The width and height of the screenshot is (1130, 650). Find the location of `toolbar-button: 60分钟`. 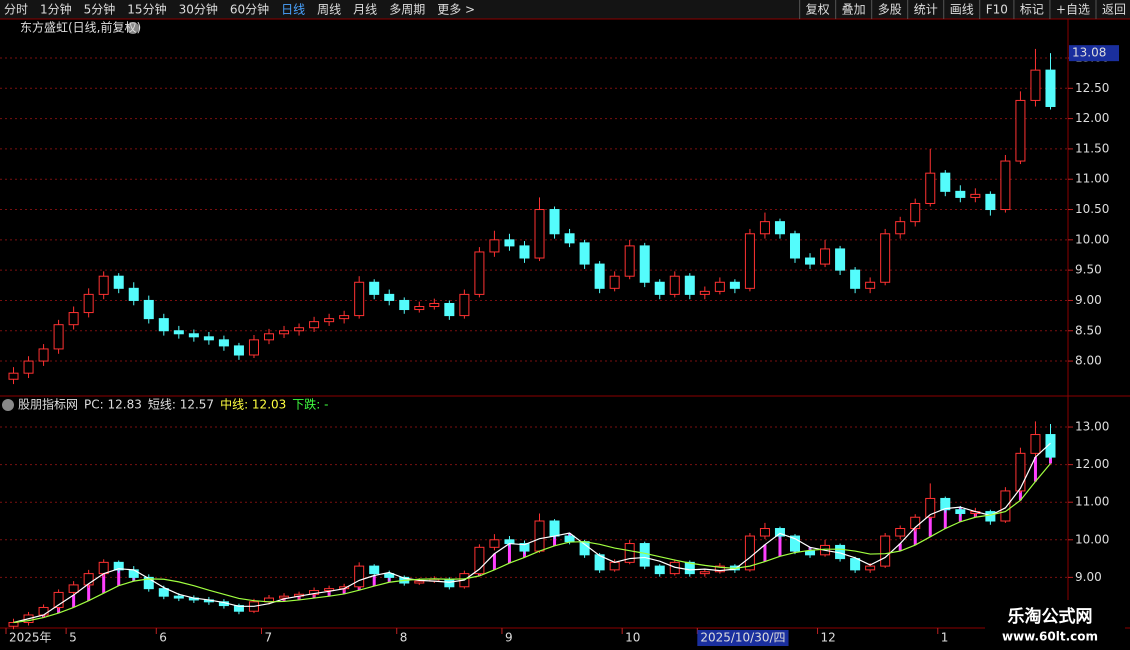

toolbar-button: 60分钟 is located at coordinates (249, 9).